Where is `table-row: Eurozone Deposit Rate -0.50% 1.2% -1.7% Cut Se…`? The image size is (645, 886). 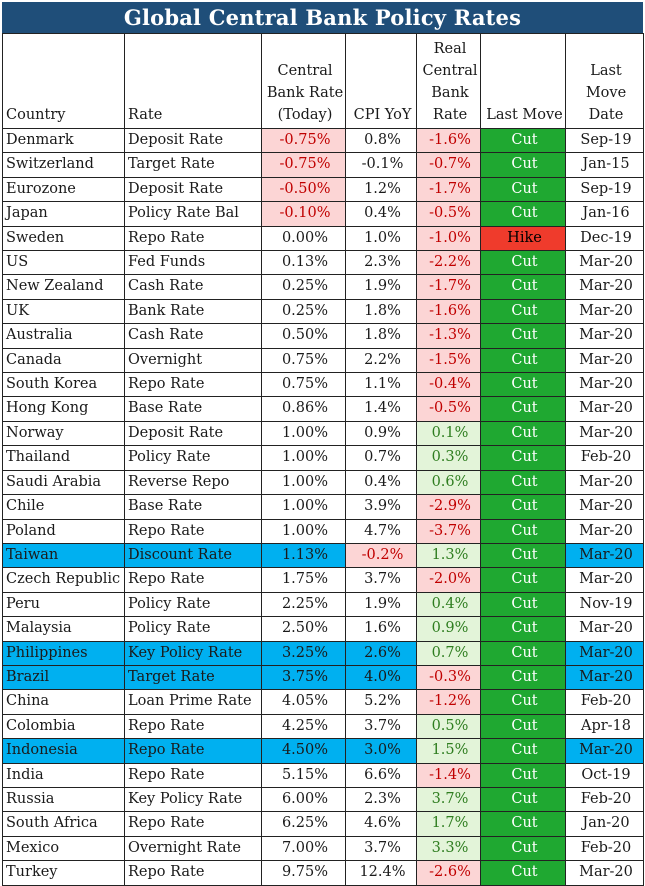 table-row: Eurozone Deposit Rate -0.50% 1.2% -1.7% Cut Se… is located at coordinates (323, 189).